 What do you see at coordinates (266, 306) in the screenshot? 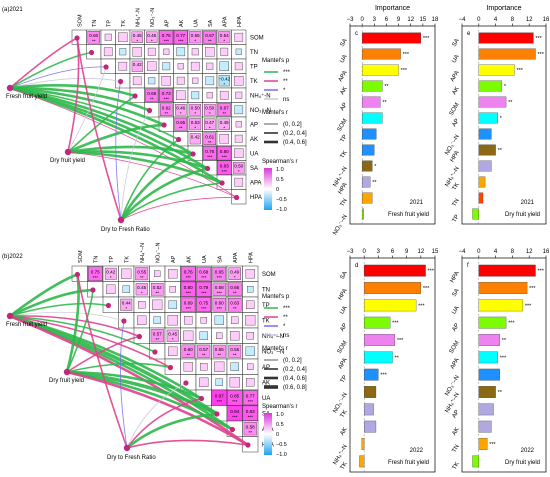
I see `heatmap-right-label: TP` at bounding box center [266, 306].